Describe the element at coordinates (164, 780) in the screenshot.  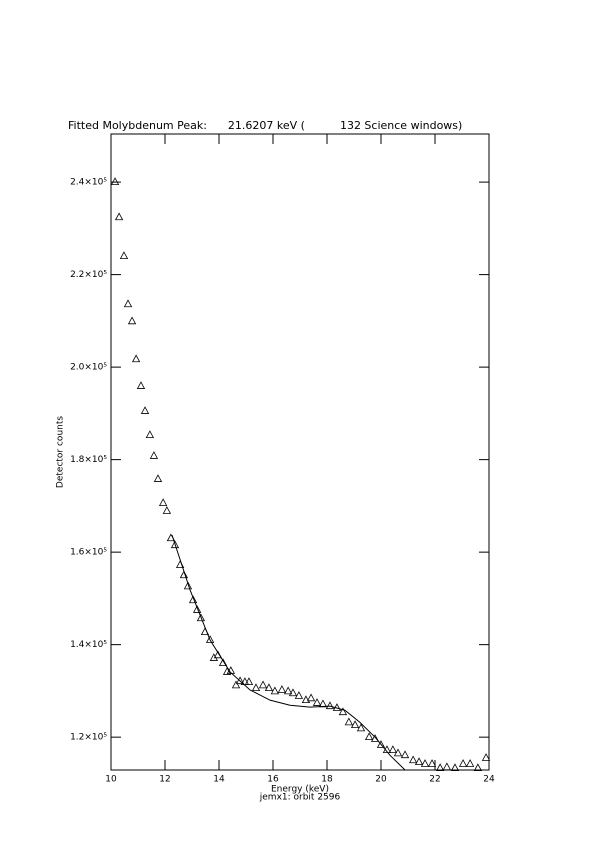
I see `x-tick-label: 12` at that location.